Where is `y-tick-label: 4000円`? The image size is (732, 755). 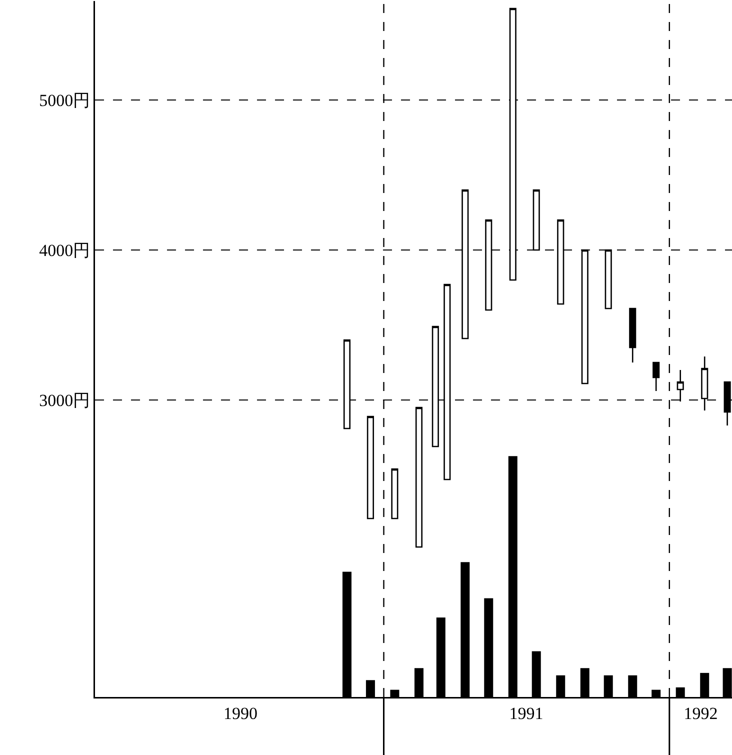
y-tick-label: 4000円 is located at coordinates (64, 250).